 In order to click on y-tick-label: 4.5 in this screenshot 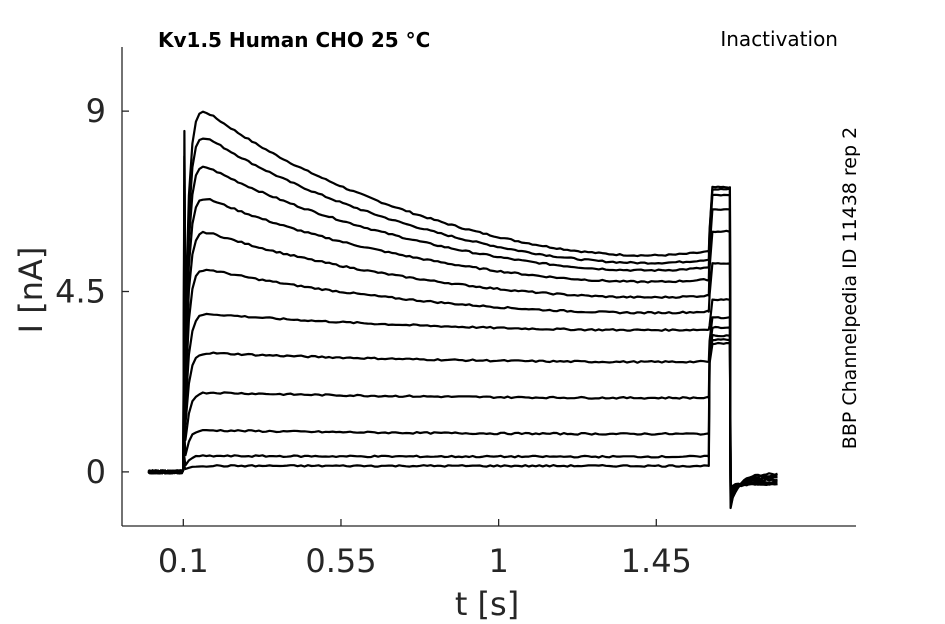, I will do `click(80, 292)`.